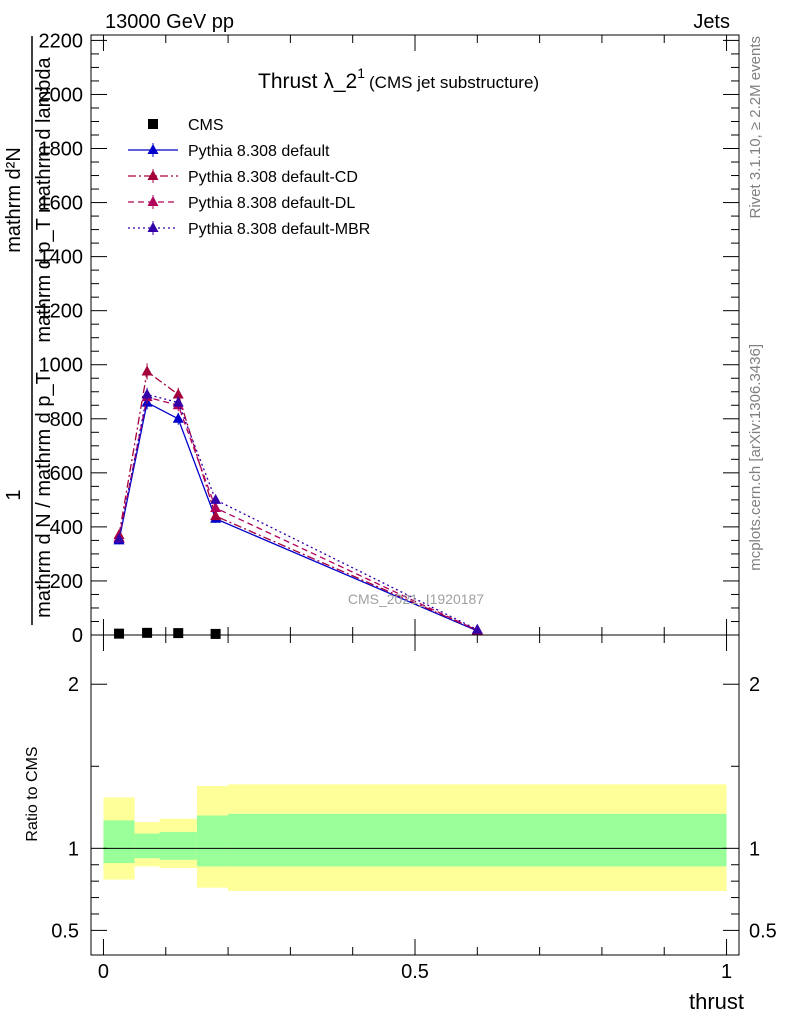  Describe the element at coordinates (14, 494) in the screenshot. I see `y-label-one: 1` at that location.